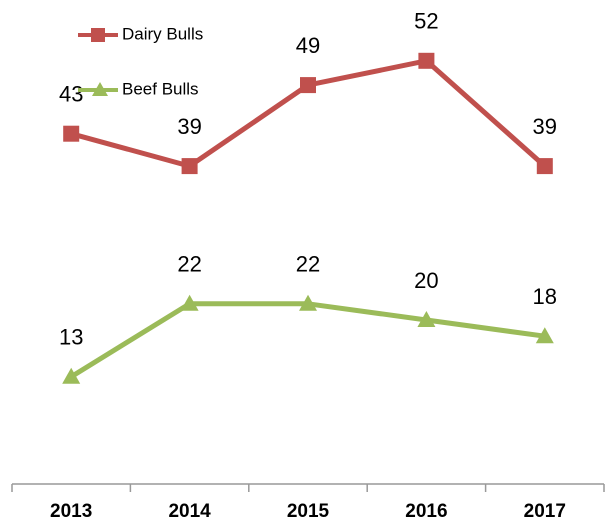  Describe the element at coordinates (308, 45) in the screenshot. I see `data-label: 49` at that location.